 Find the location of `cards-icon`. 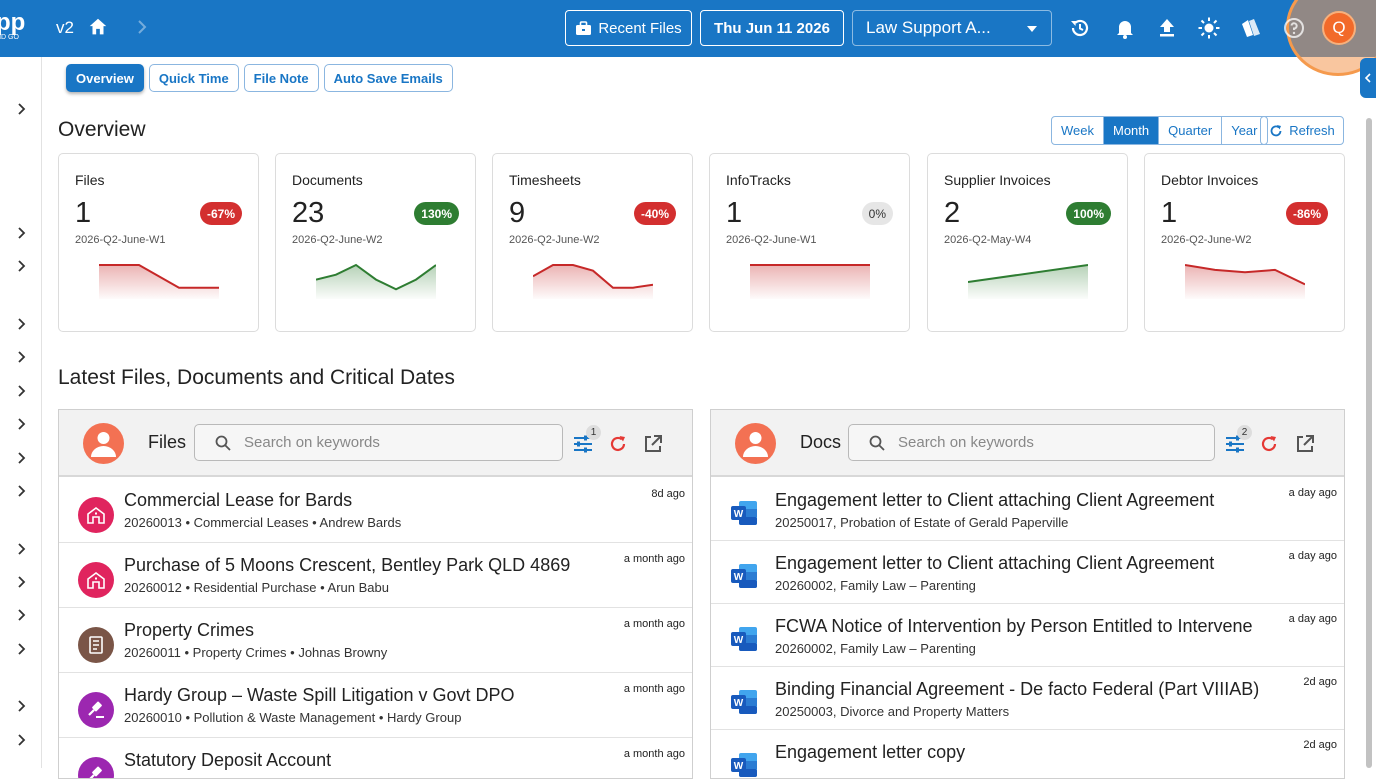

cards-icon is located at coordinates (1251, 28).